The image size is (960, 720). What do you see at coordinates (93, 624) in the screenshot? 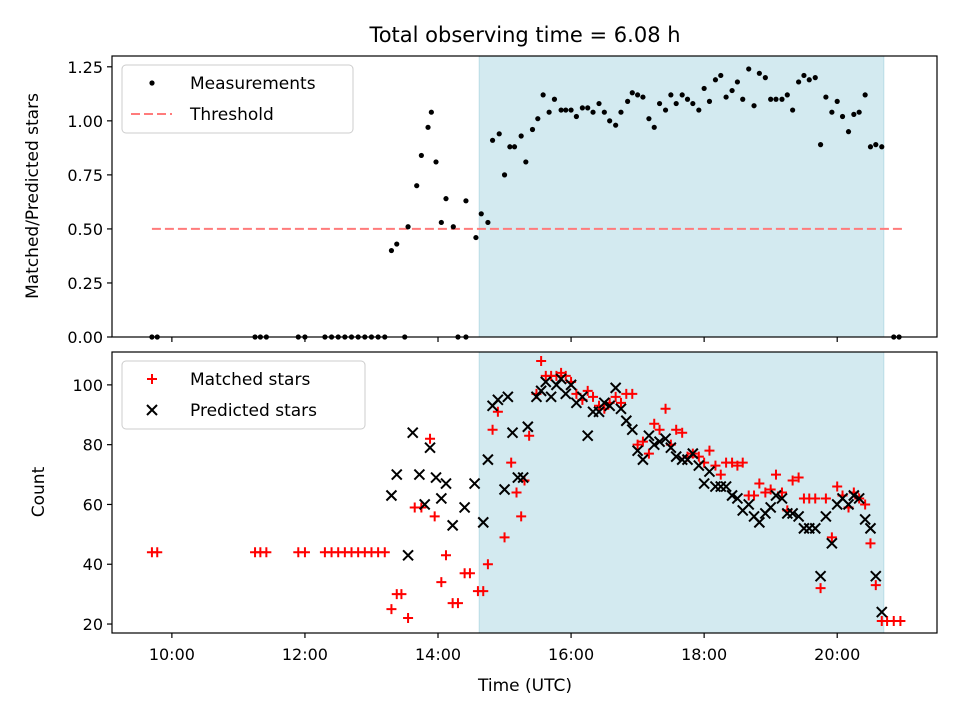
I see `y-tick-label: 20` at bounding box center [93, 624].